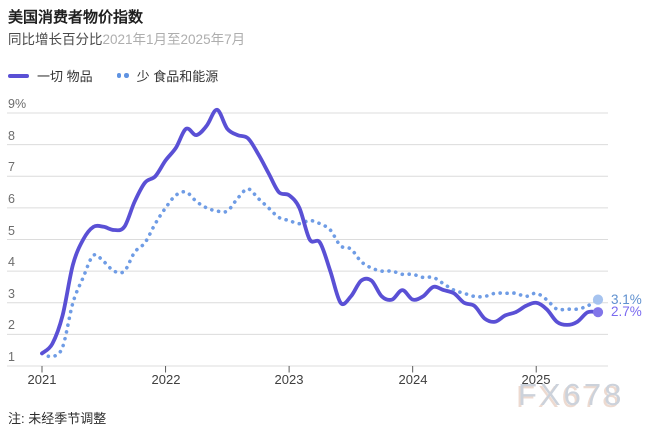  I want to click on legend-item-all-items: 一切 物品, so click(50, 75).